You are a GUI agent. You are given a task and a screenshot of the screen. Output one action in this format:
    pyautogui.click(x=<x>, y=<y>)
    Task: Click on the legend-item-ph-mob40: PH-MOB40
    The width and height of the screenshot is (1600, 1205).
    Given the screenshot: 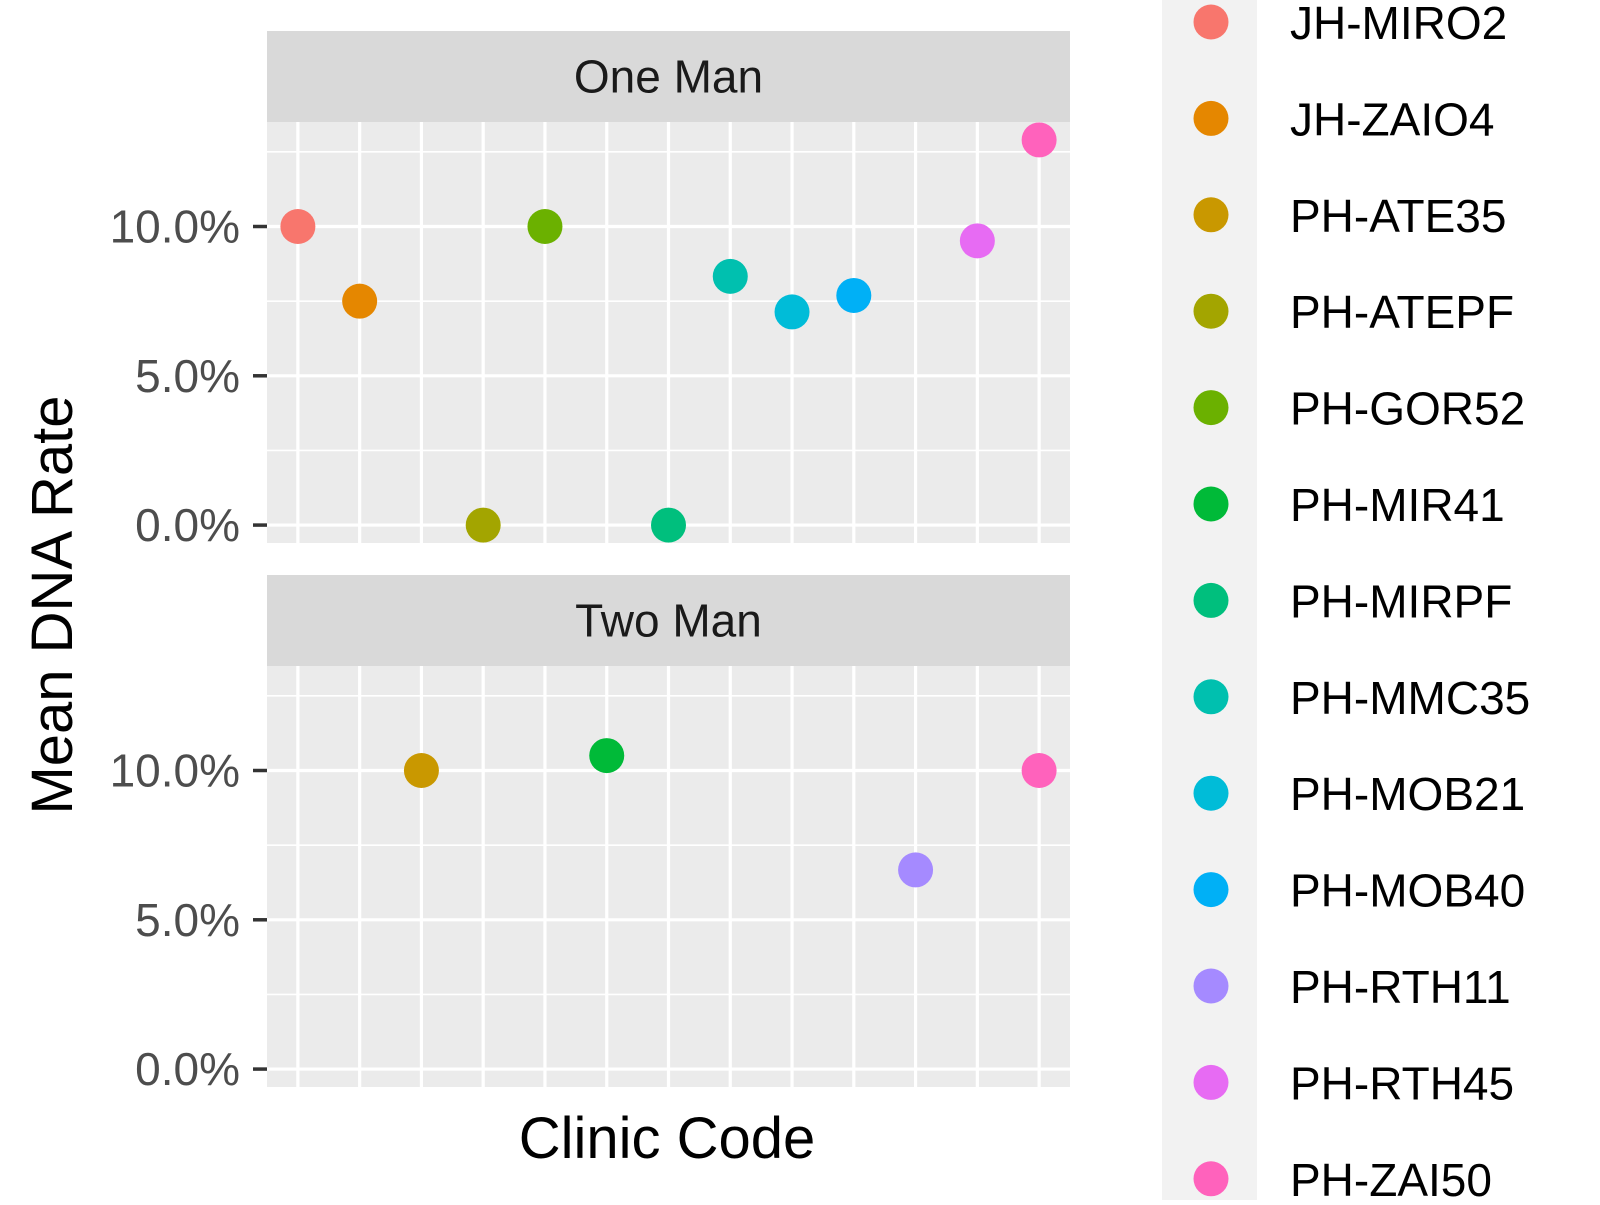 What is the action you would take?
    pyautogui.click(x=1359, y=891)
    